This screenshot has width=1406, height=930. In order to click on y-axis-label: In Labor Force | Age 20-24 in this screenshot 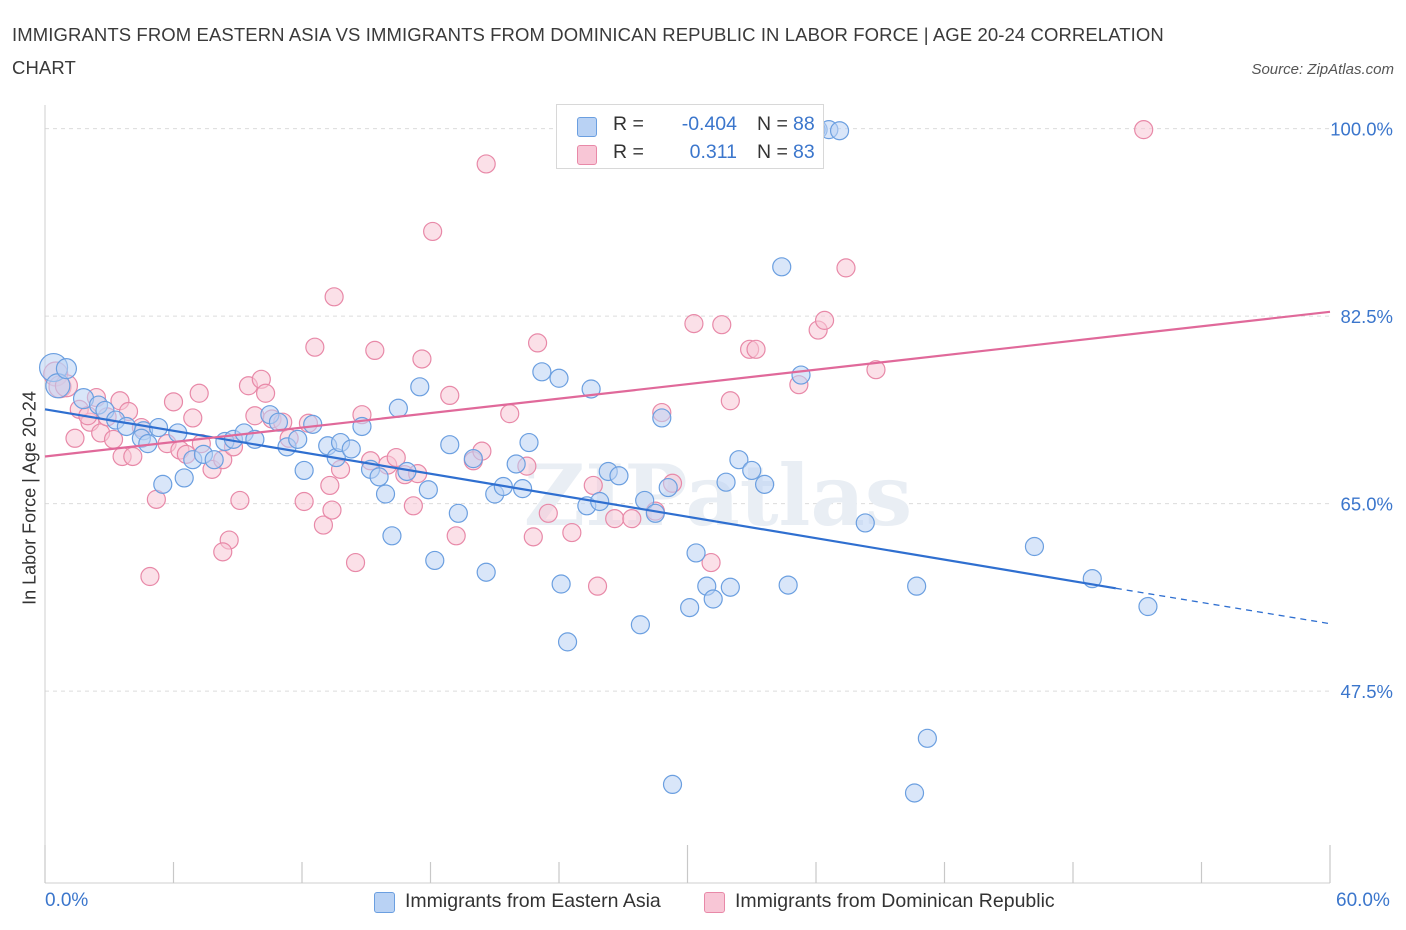, I will do `click(29, 498)`.